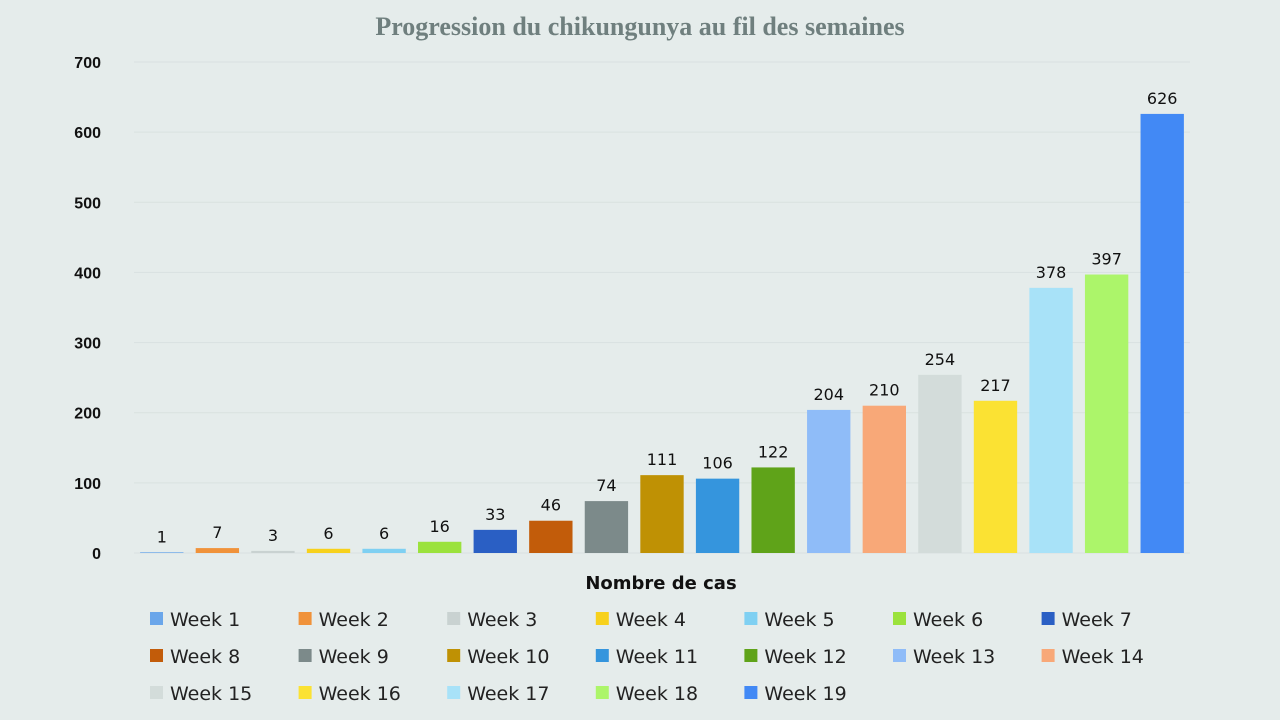 The height and width of the screenshot is (720, 1280). Describe the element at coordinates (87, 63) in the screenshot. I see `y-tick-label: 700` at that location.